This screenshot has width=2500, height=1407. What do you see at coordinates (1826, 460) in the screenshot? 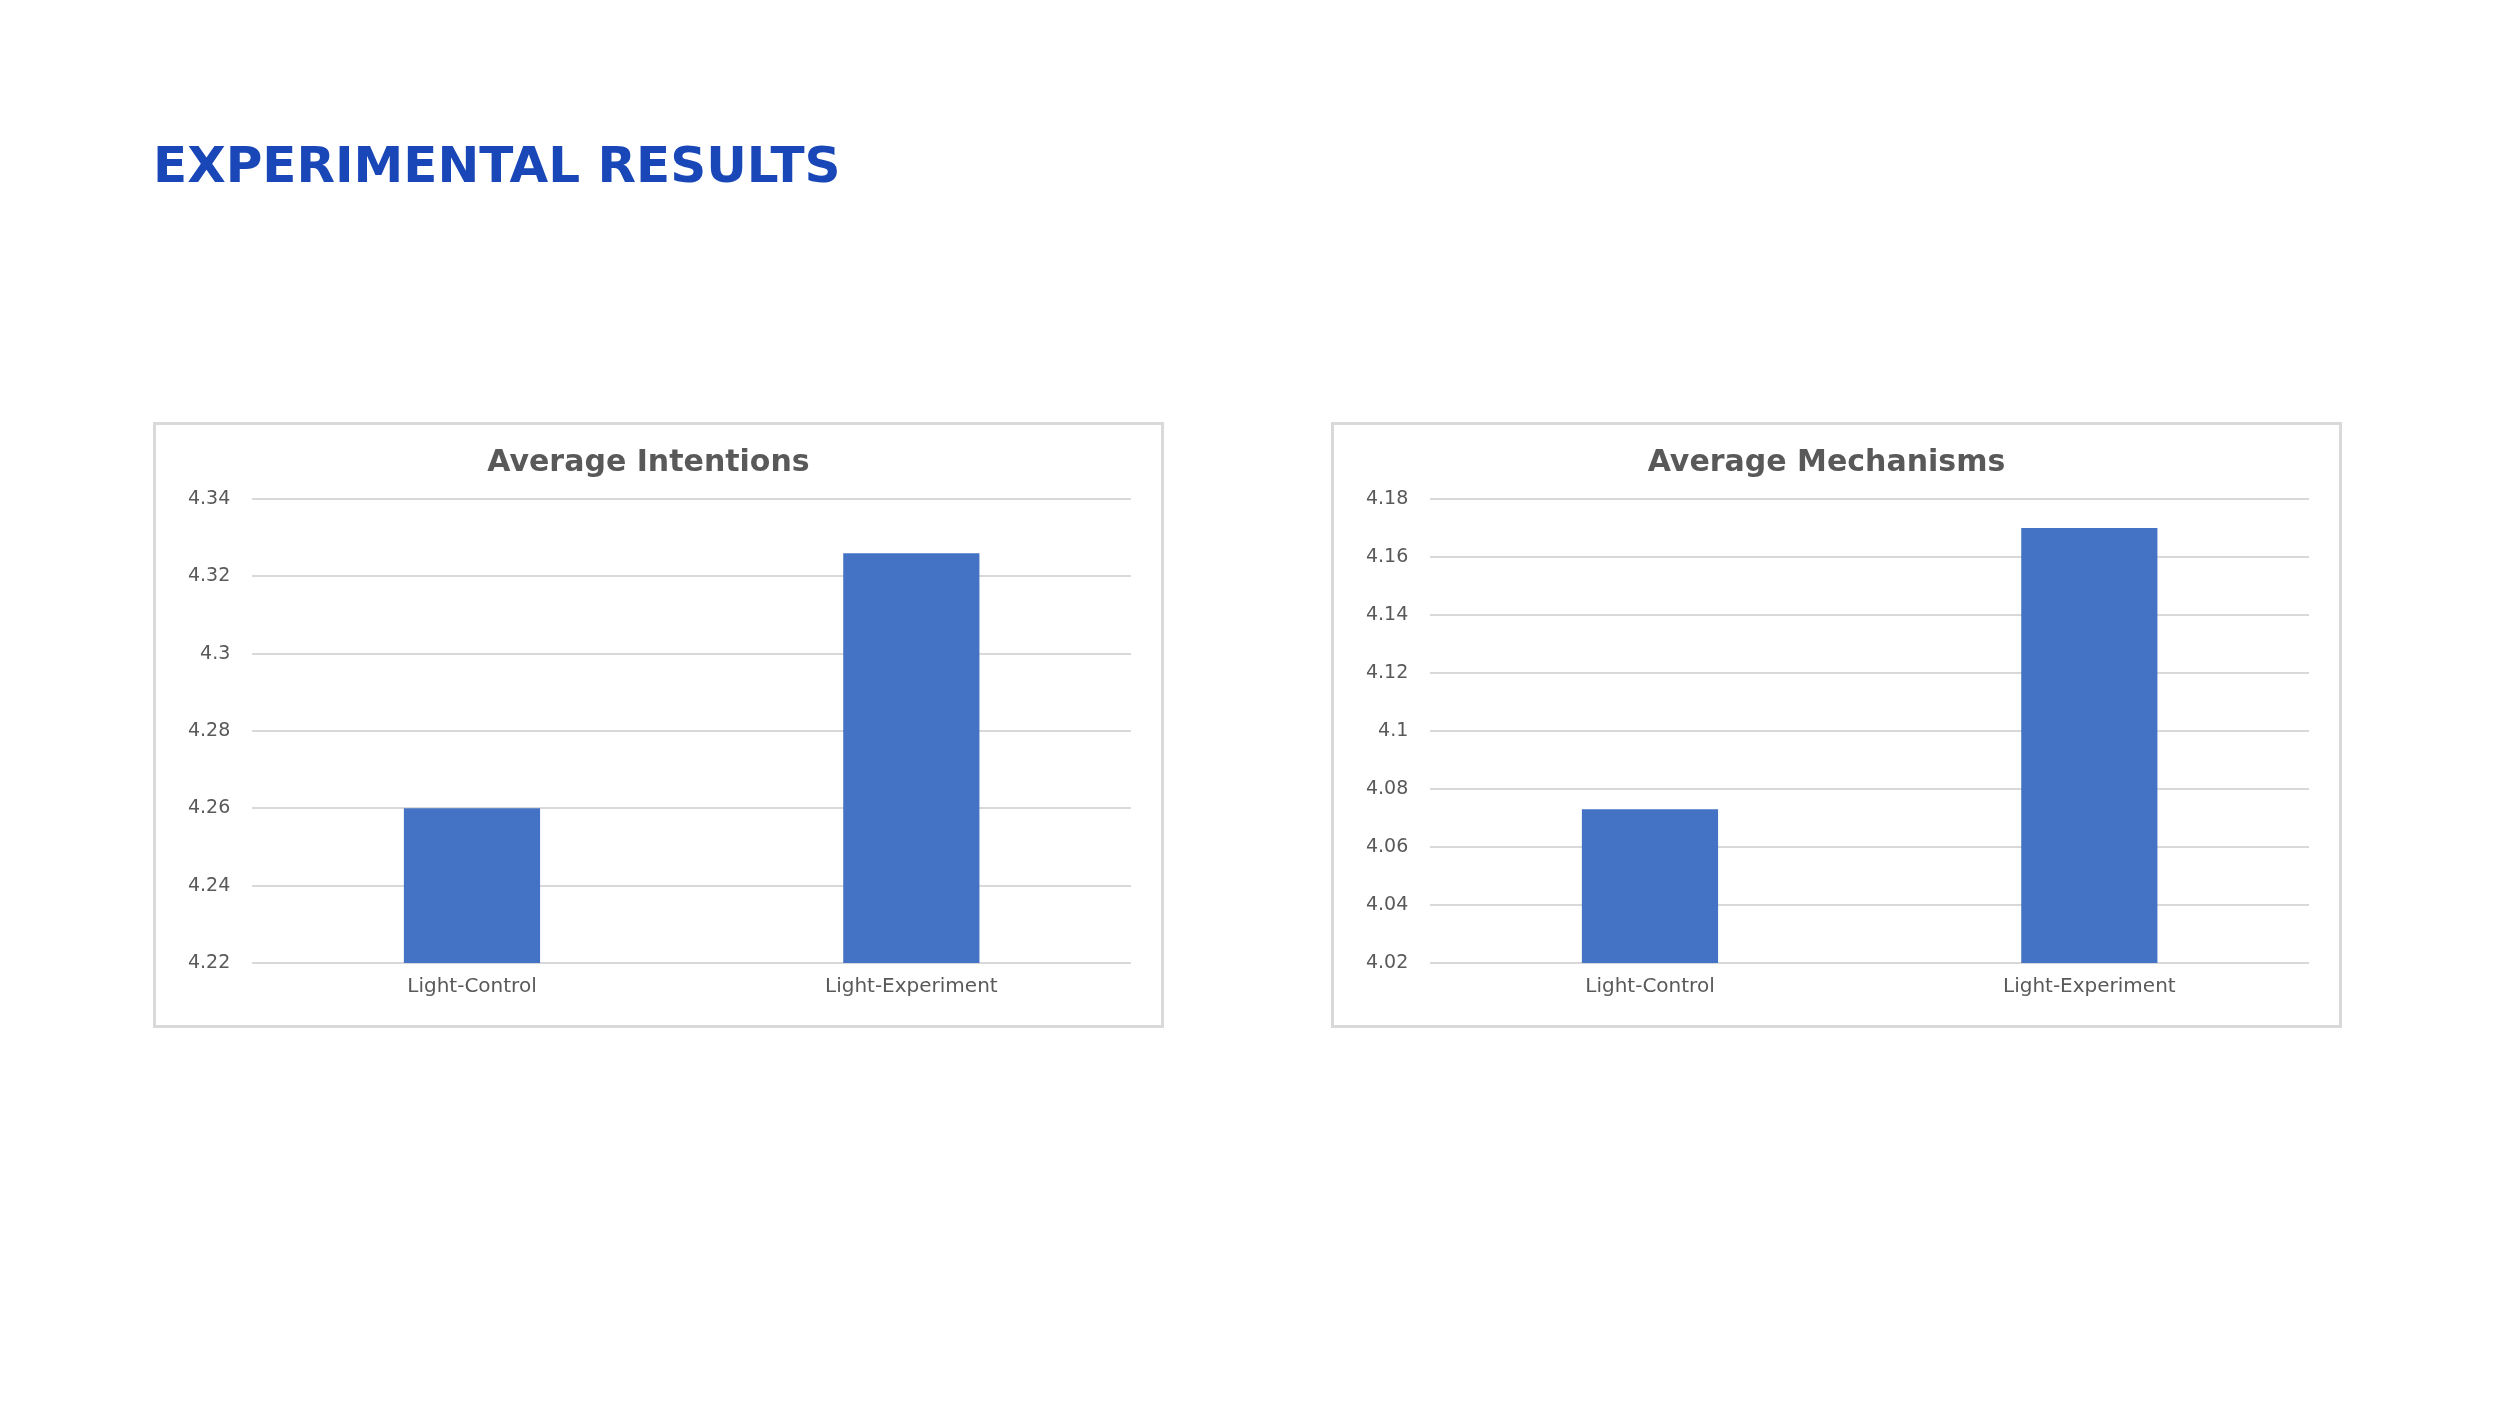
I see `chart-title: Average Mechanisms` at bounding box center [1826, 460].